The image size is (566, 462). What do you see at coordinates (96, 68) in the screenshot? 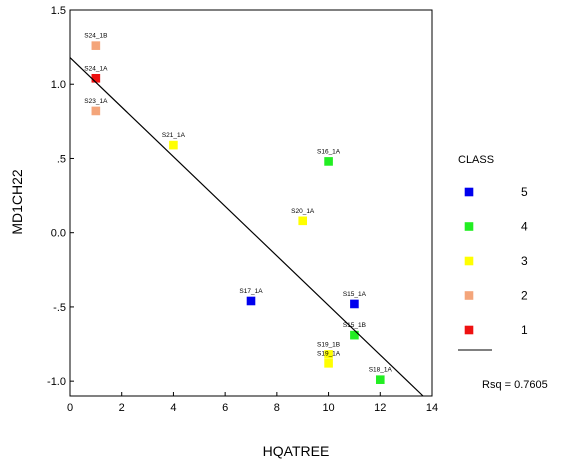
I see `data-point-label: S24_1A` at bounding box center [96, 68].